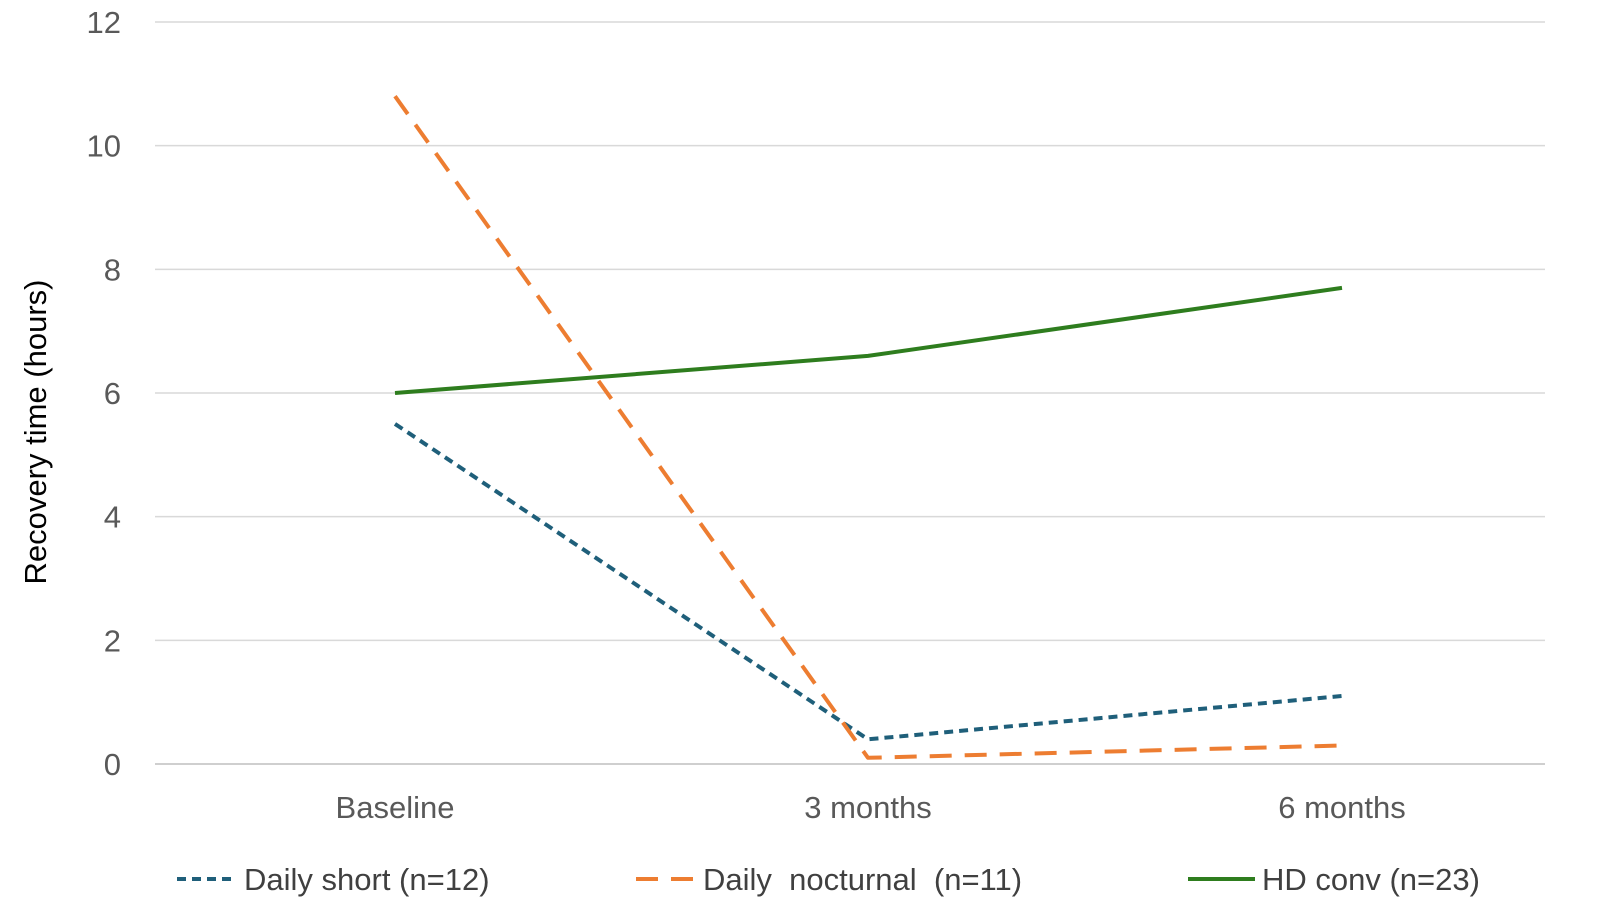 Image resolution: width=1600 pixels, height=905 pixels. I want to click on legend-label: Daily nocturnal (n=11), so click(862, 879).